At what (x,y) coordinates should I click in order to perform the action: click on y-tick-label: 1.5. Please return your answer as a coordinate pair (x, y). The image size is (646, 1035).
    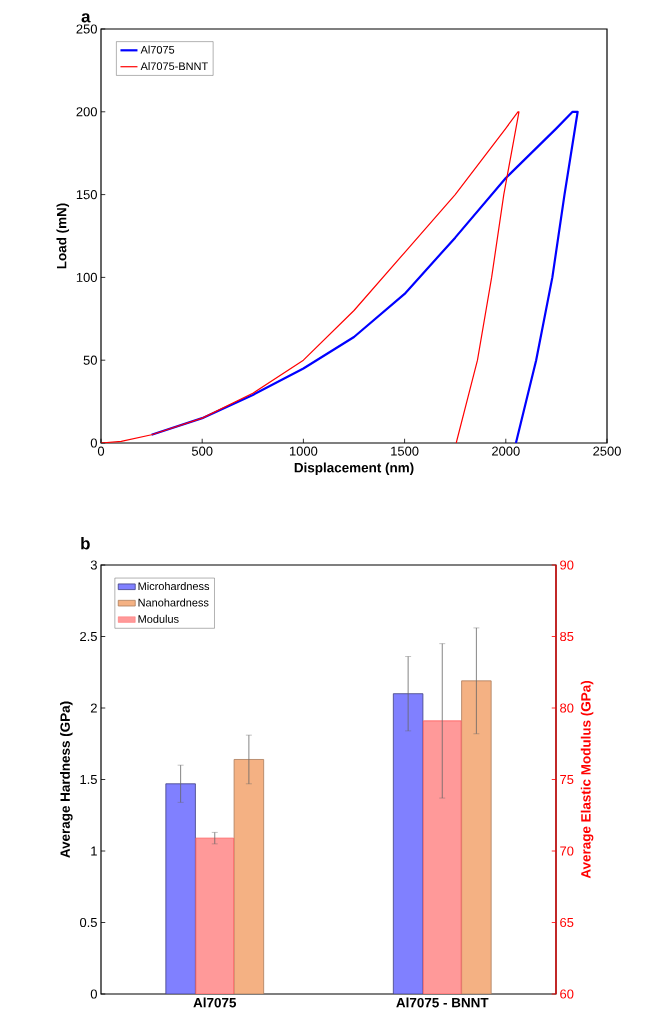
    Looking at the image, I should click on (88, 779).